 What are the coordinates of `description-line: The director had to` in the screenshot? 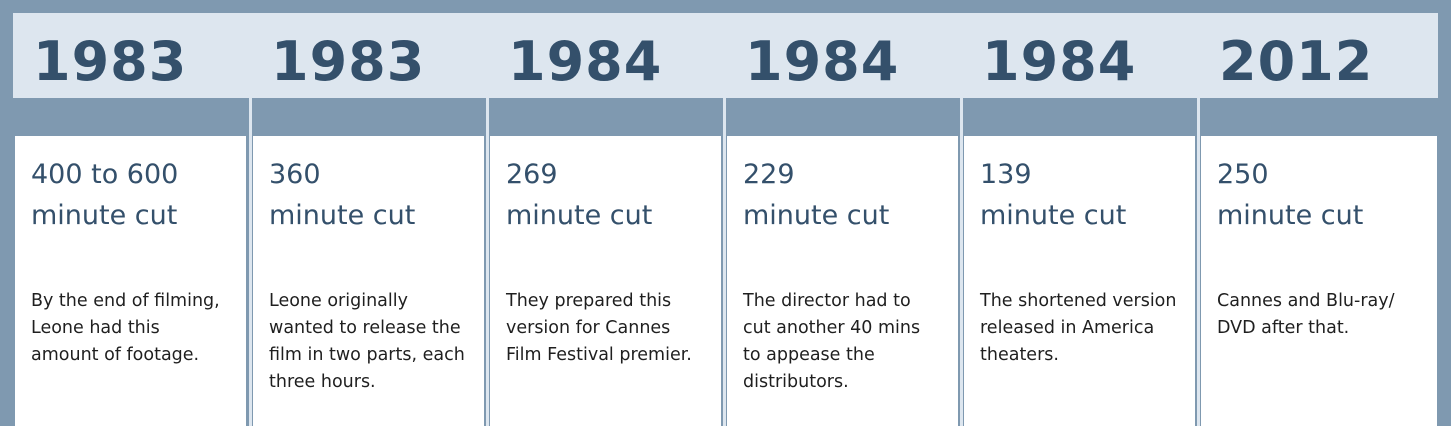 It's located at (827, 301).